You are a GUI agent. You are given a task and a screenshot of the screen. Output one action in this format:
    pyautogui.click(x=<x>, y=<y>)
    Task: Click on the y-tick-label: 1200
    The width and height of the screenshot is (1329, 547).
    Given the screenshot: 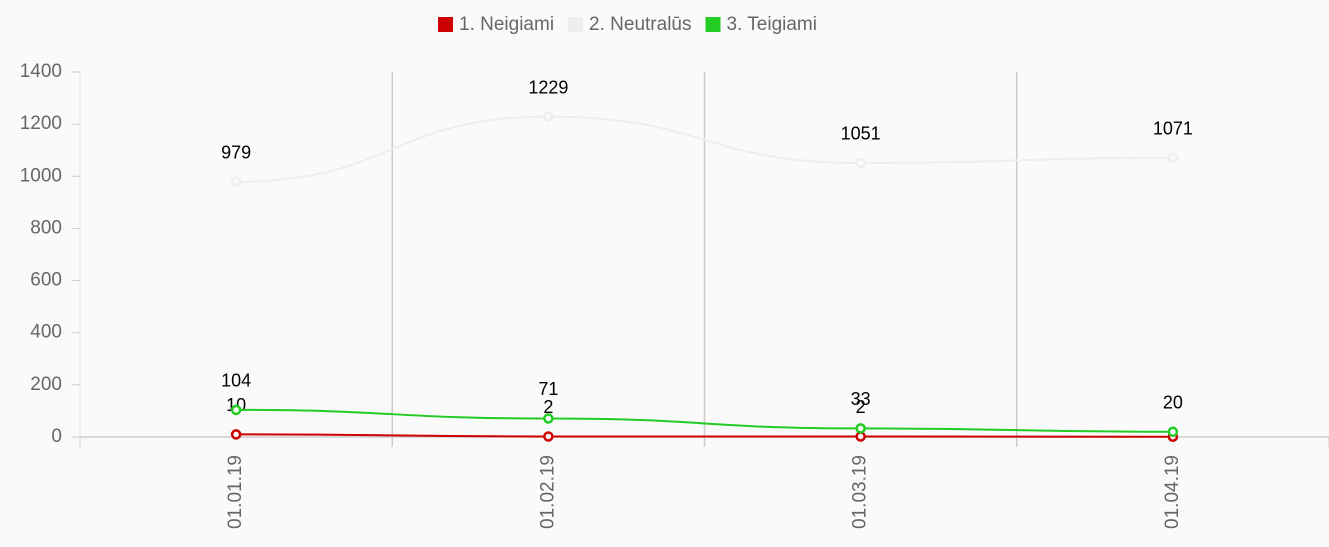 What is the action you would take?
    pyautogui.click(x=41, y=123)
    